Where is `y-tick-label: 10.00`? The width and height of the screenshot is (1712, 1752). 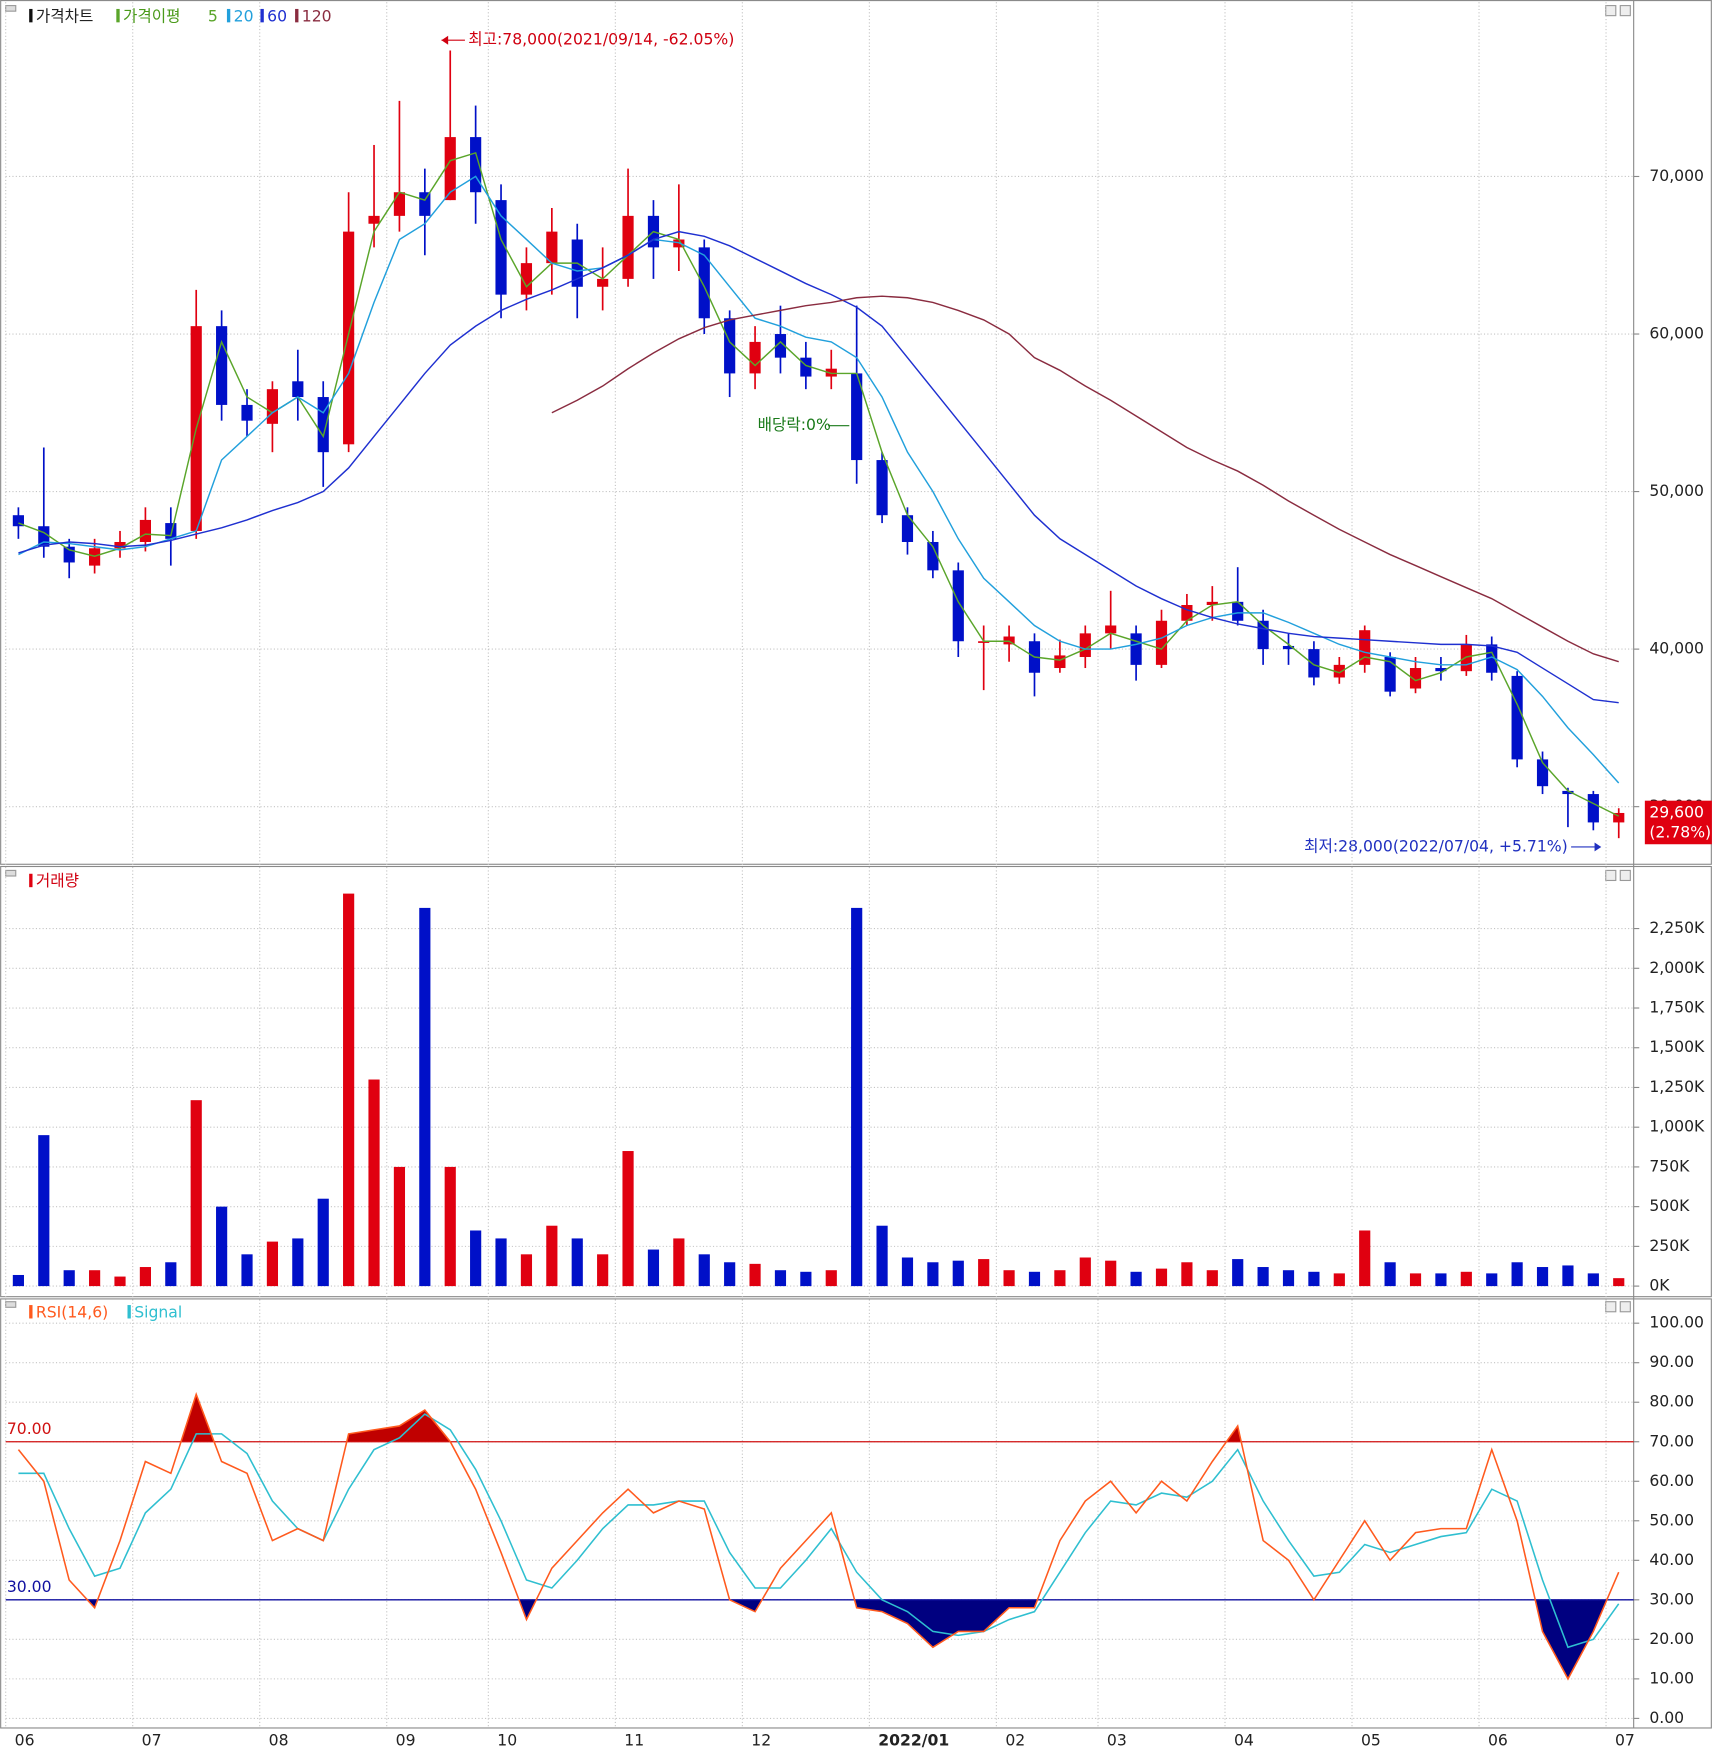
y-tick-label: 10.00 is located at coordinates (1671, 1677).